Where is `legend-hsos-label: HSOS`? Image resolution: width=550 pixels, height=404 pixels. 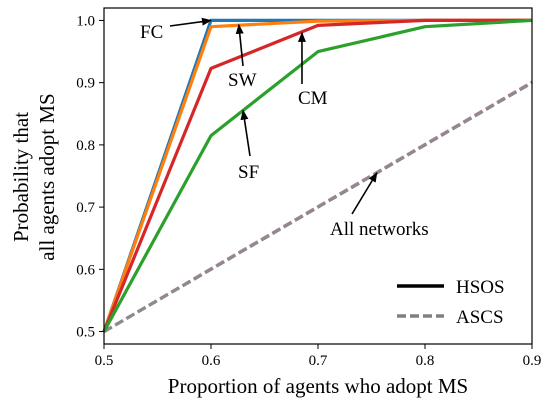 legend-hsos-label: HSOS is located at coordinates (480, 287).